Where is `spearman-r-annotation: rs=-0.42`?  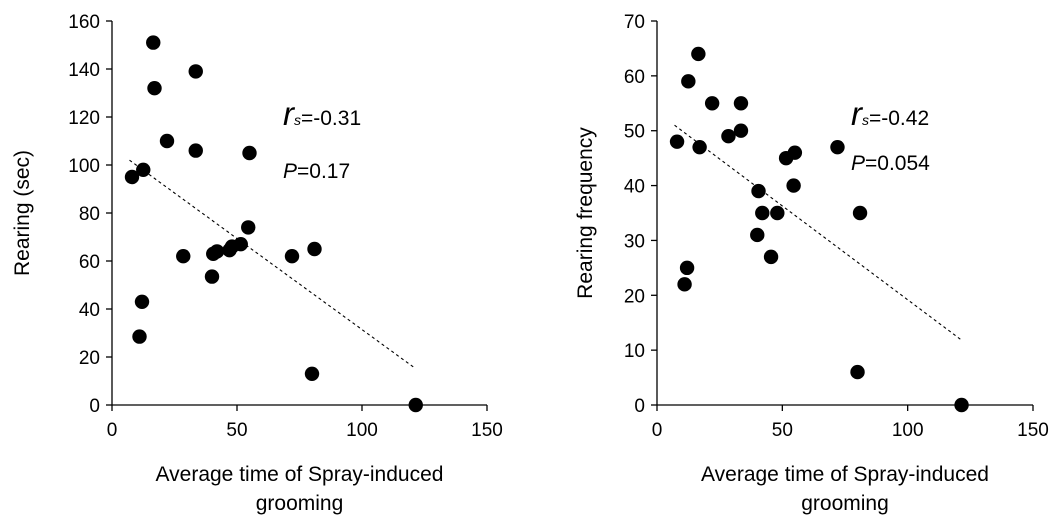 spearman-r-annotation: rs=-0.42 is located at coordinates (890, 113).